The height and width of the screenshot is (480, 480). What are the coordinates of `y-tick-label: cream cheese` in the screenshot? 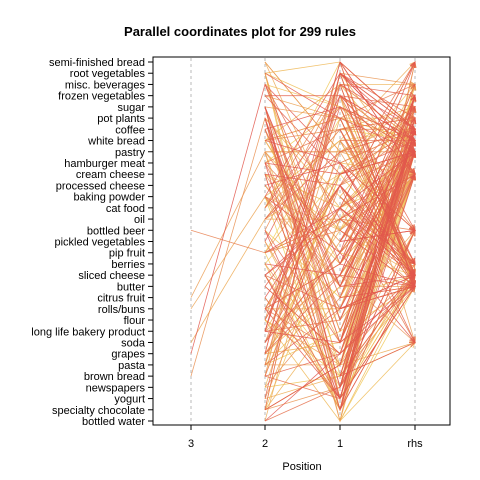 It's located at (110, 175).